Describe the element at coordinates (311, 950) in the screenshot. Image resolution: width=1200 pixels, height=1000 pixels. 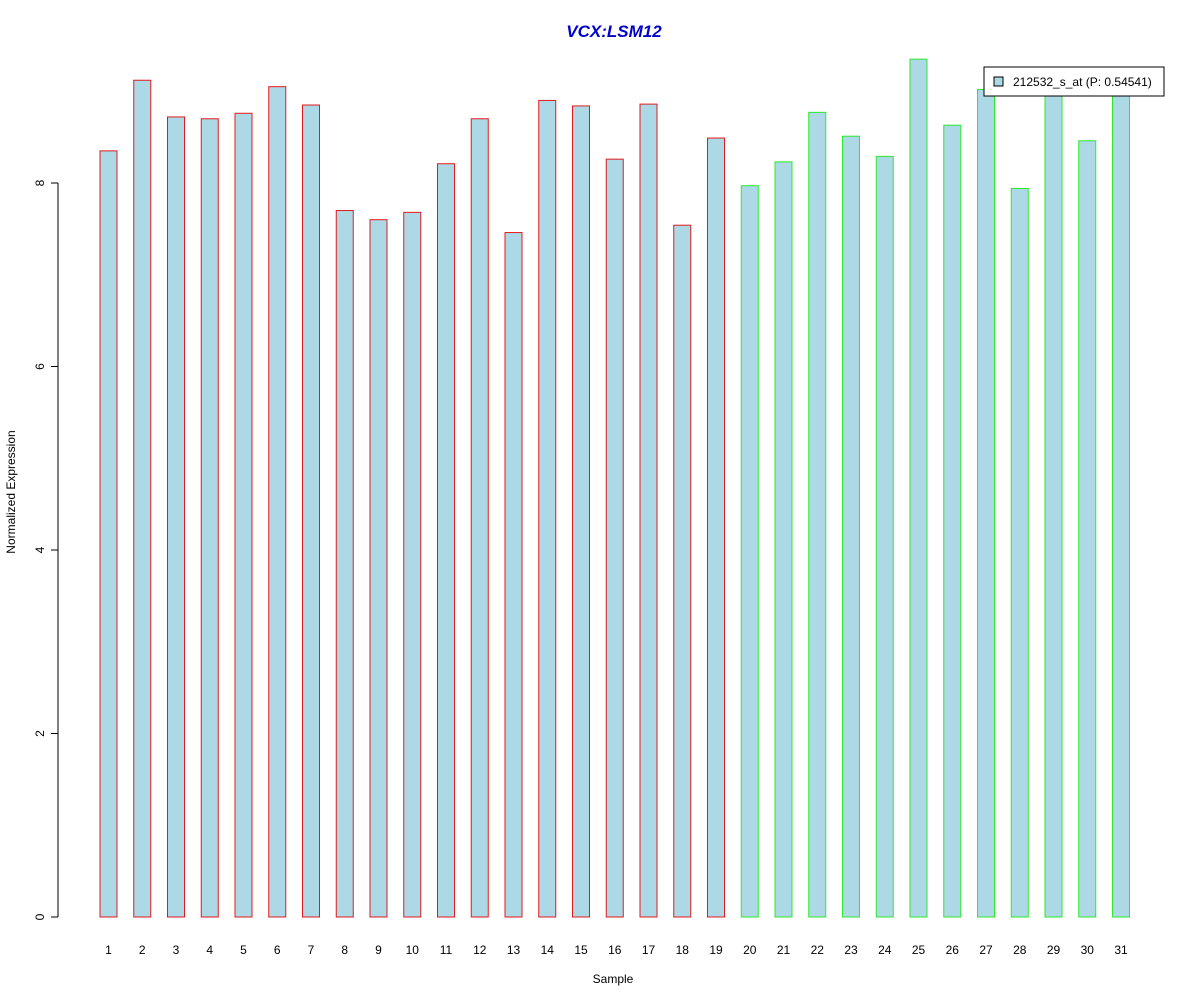
I see `x-tick-label: 7` at that location.